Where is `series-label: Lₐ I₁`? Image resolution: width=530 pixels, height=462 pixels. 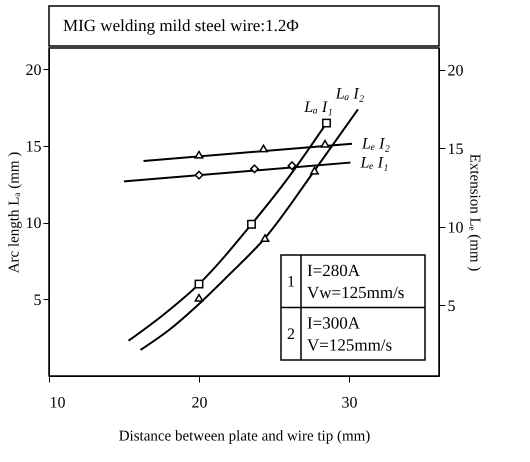 series-label: Lₐ I₁ is located at coordinates (318, 107).